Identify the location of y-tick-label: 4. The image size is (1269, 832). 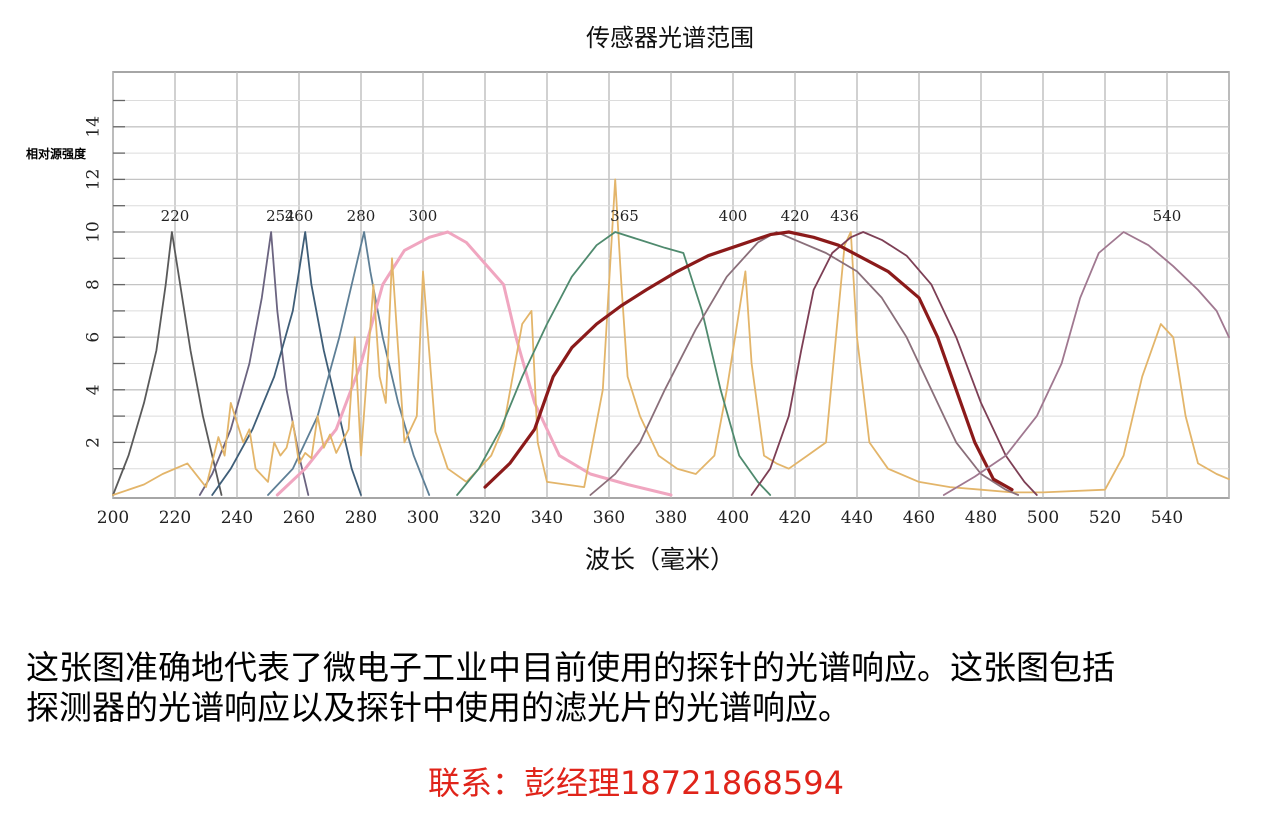
(94, 389).